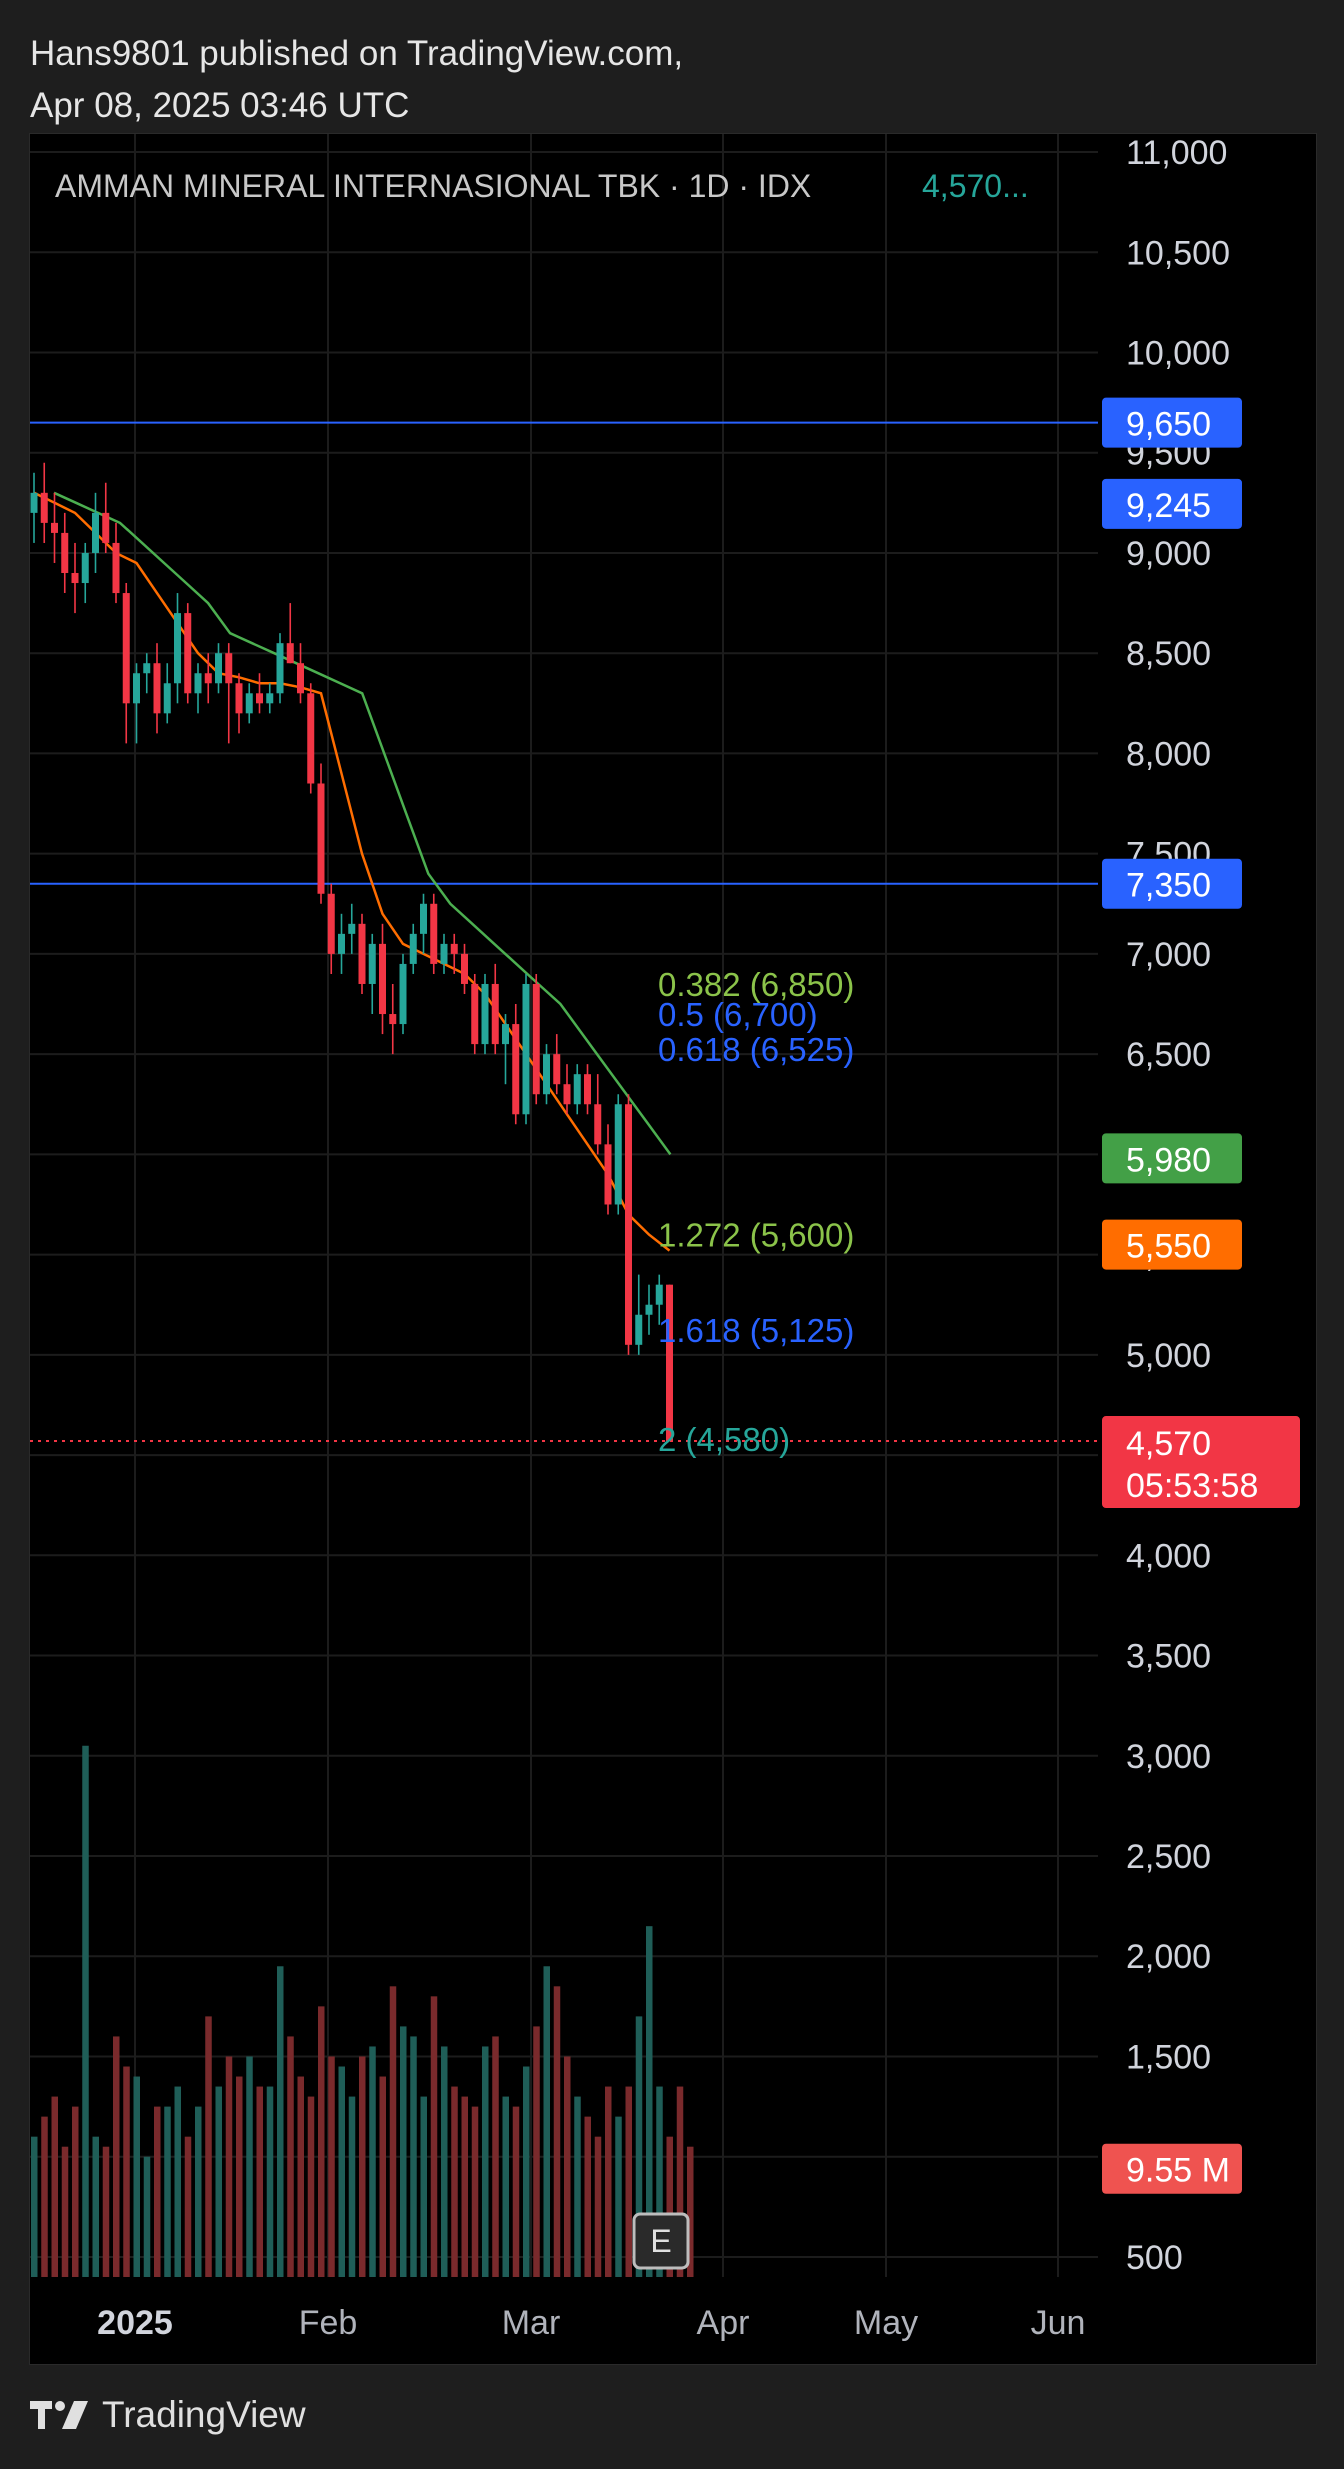 The image size is (1344, 2469). Describe the element at coordinates (661, 2241) in the screenshot. I see `earnings-marker: E` at that location.